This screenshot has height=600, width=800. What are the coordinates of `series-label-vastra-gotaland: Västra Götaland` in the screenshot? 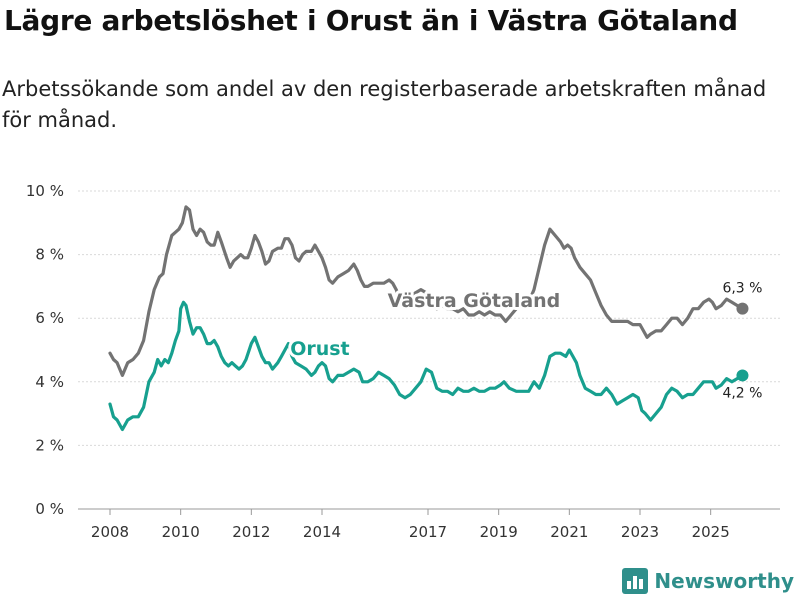 It's located at (474, 301).